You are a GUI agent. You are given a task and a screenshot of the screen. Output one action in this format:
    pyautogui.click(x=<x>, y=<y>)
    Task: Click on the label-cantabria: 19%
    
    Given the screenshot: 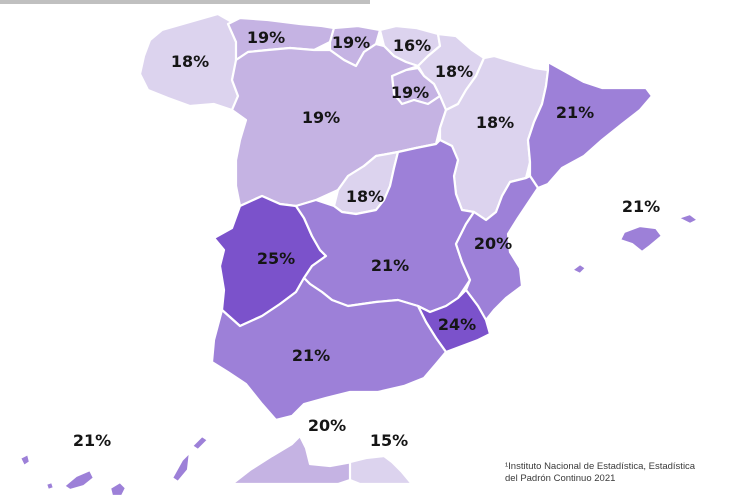 What is the action you would take?
    pyautogui.click(x=351, y=42)
    